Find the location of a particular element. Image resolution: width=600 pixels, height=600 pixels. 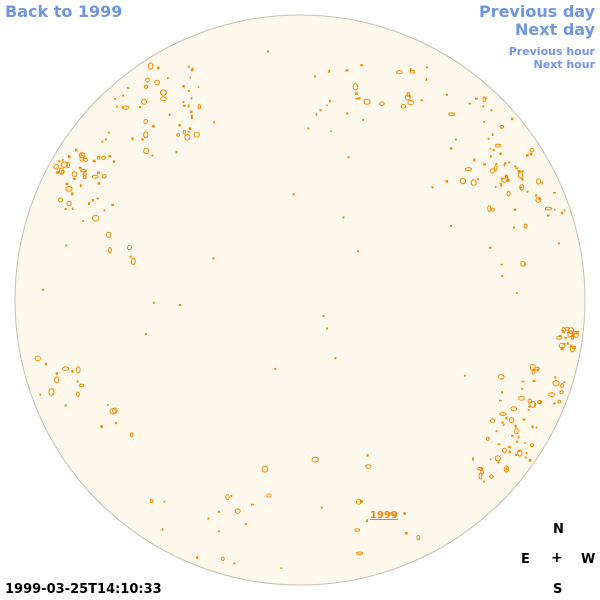

next-hour-link: Next hour is located at coordinates (564, 64).